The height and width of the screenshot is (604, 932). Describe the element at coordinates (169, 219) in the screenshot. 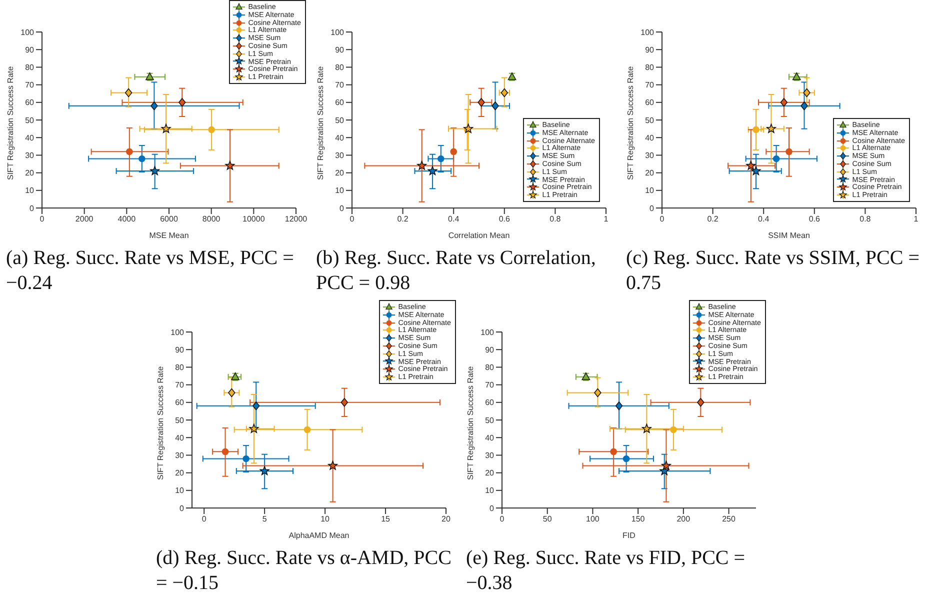

I see `x-tick-label: 6000` at that location.